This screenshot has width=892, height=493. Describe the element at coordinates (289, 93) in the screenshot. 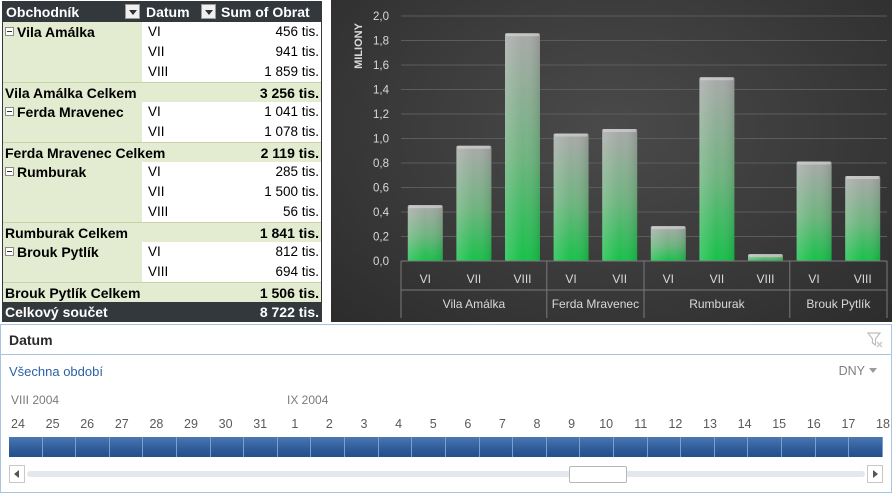

I see `subtotal-value: 3 256 tis.` at that location.